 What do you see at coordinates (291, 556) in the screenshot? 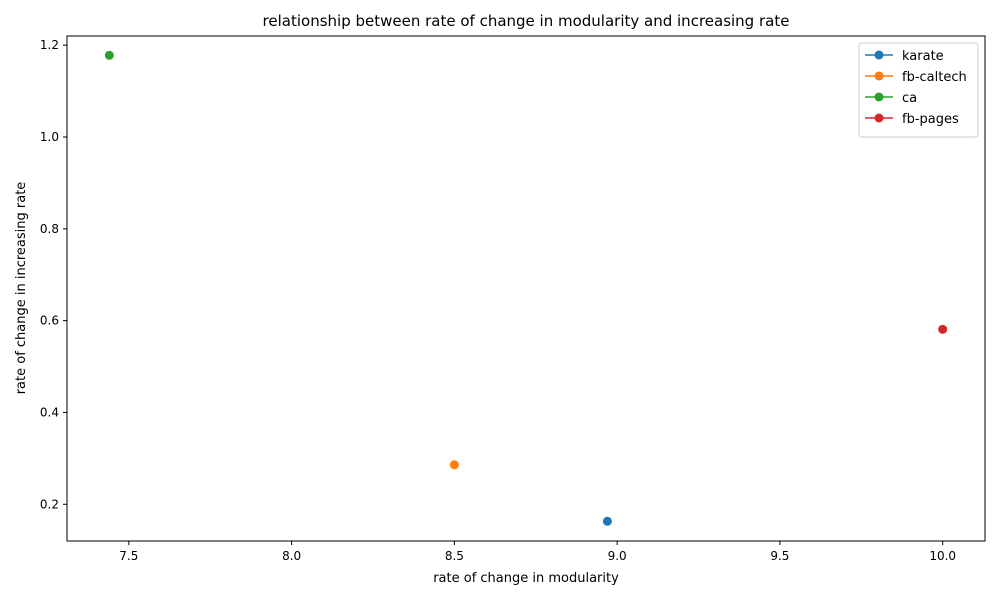
I see `x-tick-label: 8.0` at bounding box center [291, 556].